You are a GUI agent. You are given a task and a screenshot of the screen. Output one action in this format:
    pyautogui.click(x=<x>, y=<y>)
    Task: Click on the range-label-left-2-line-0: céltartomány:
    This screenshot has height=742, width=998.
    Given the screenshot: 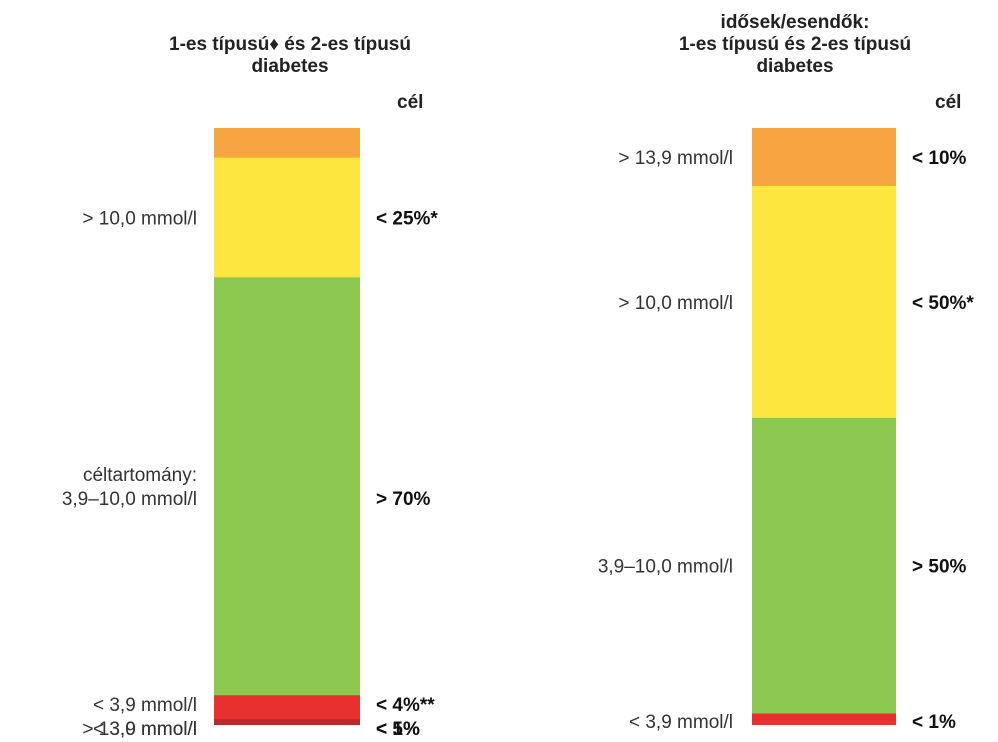 What is the action you would take?
    pyautogui.click(x=140, y=475)
    